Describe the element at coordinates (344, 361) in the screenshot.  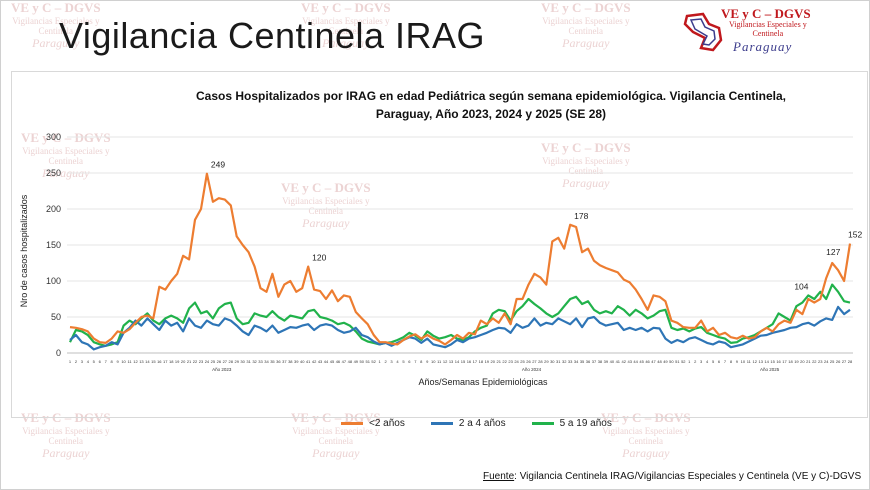
I see `x-tick-label: 47` at that location.